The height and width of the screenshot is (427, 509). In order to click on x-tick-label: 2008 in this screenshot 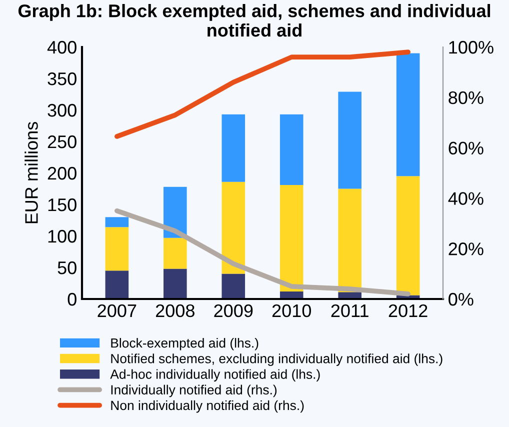, I will do `click(175, 311)`.